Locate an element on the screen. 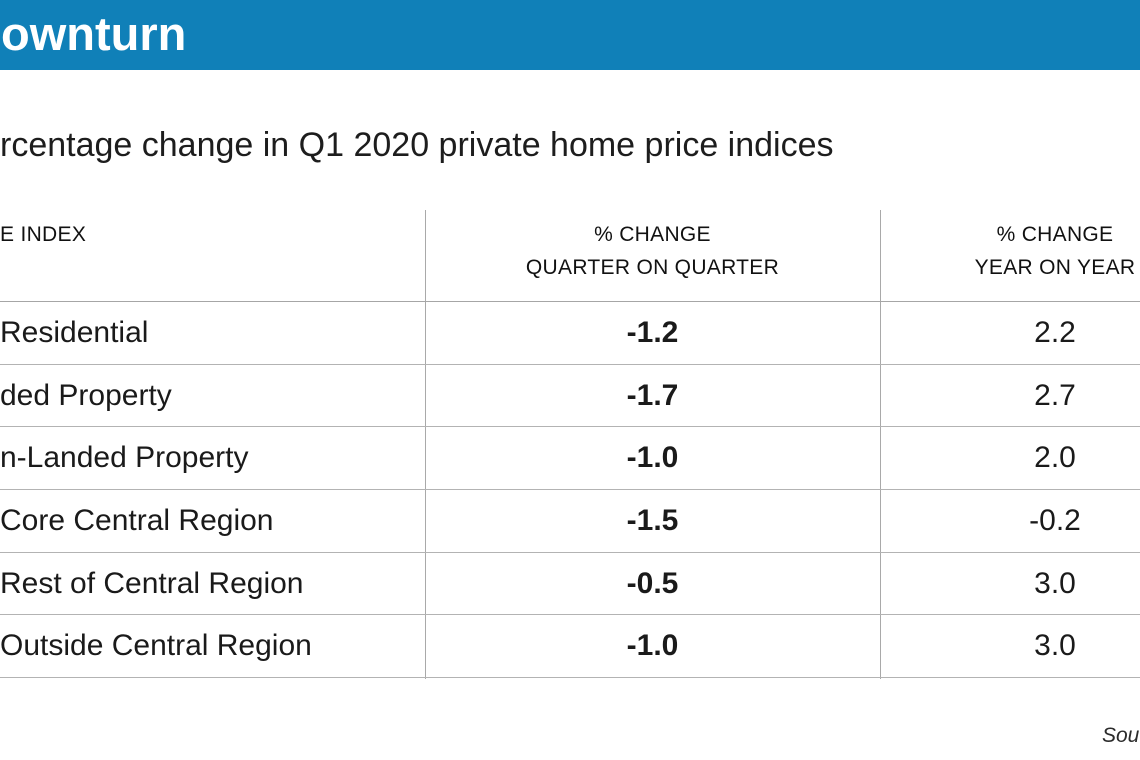 The width and height of the screenshot is (1140, 760). row-qoq-value: -0.5 is located at coordinates (652, 583).